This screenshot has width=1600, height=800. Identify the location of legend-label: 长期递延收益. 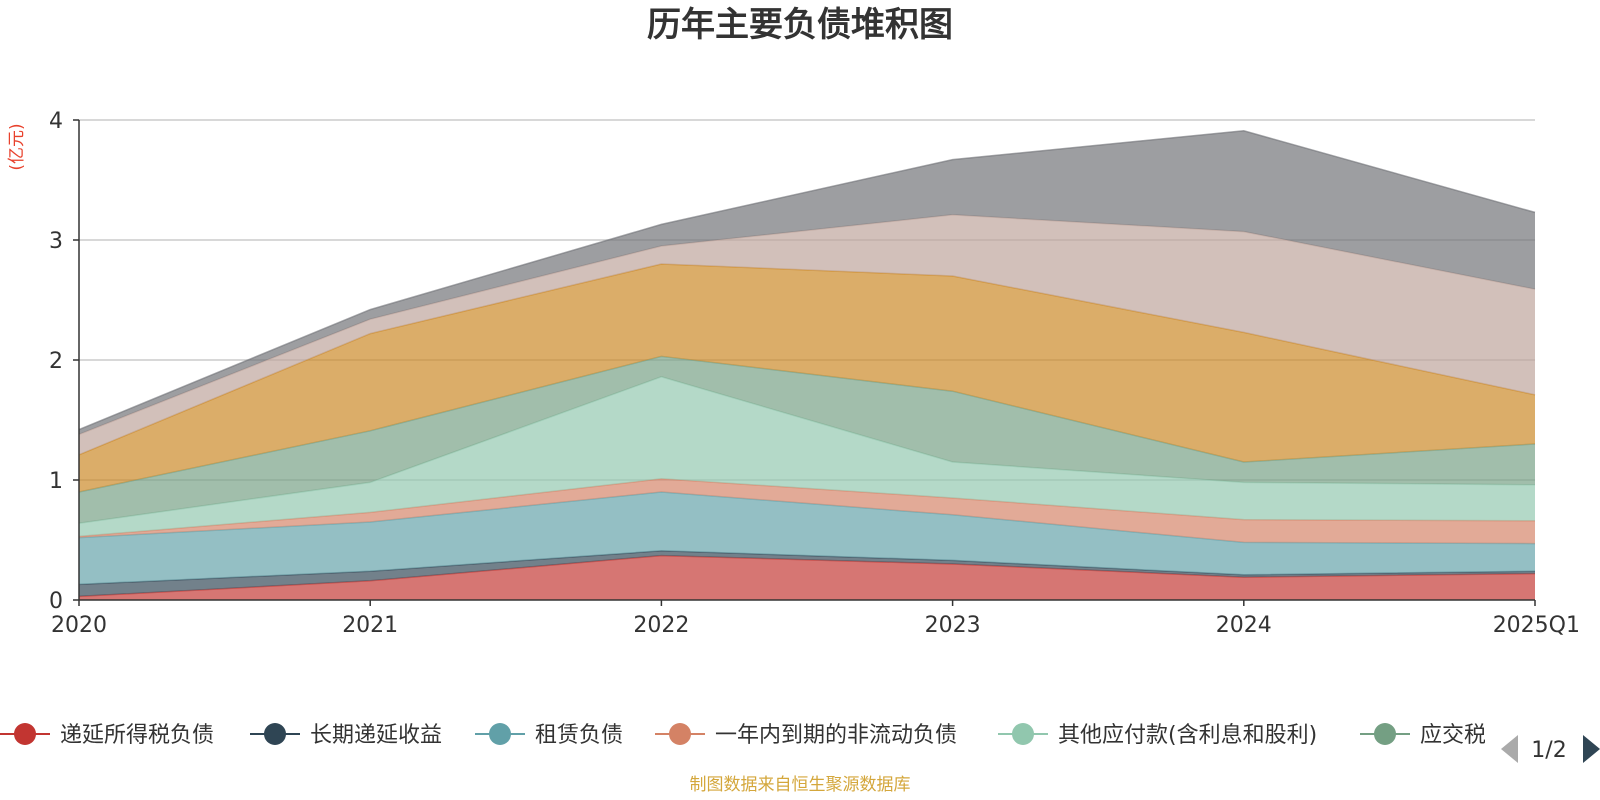
(376, 735).